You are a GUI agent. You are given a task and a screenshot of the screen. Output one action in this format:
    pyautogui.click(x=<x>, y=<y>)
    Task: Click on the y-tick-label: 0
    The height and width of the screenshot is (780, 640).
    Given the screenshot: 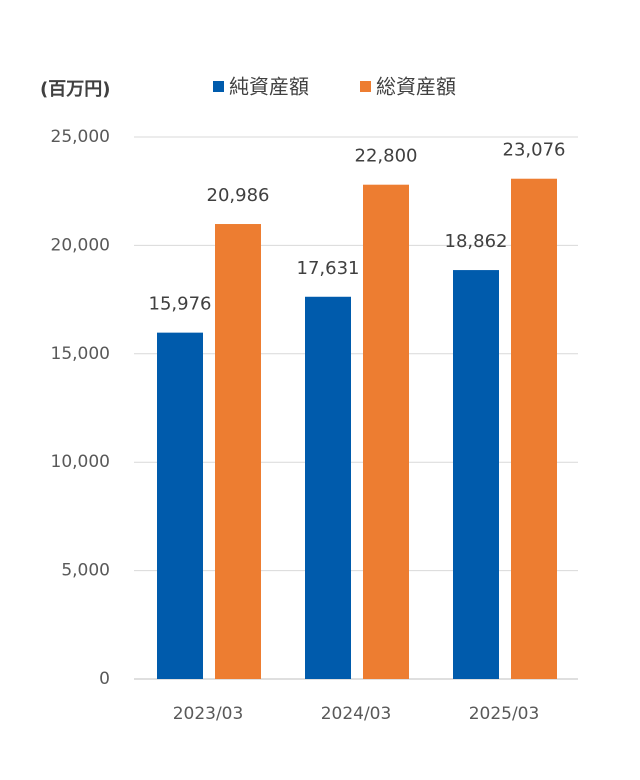 What is the action you would take?
    pyautogui.click(x=104, y=679)
    